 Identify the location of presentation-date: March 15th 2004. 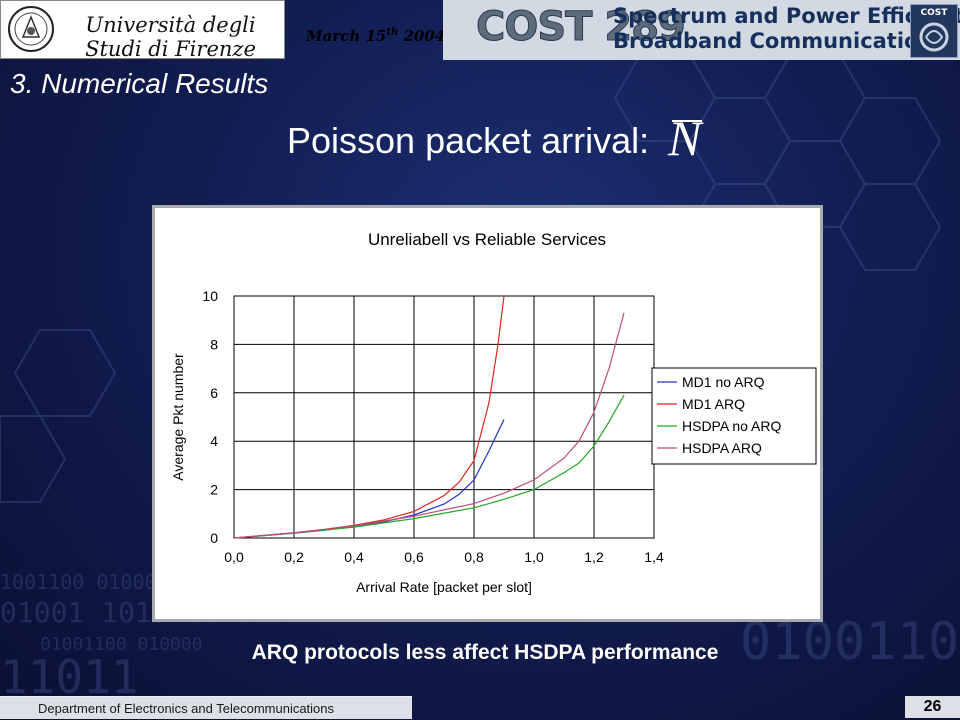
(375, 36).